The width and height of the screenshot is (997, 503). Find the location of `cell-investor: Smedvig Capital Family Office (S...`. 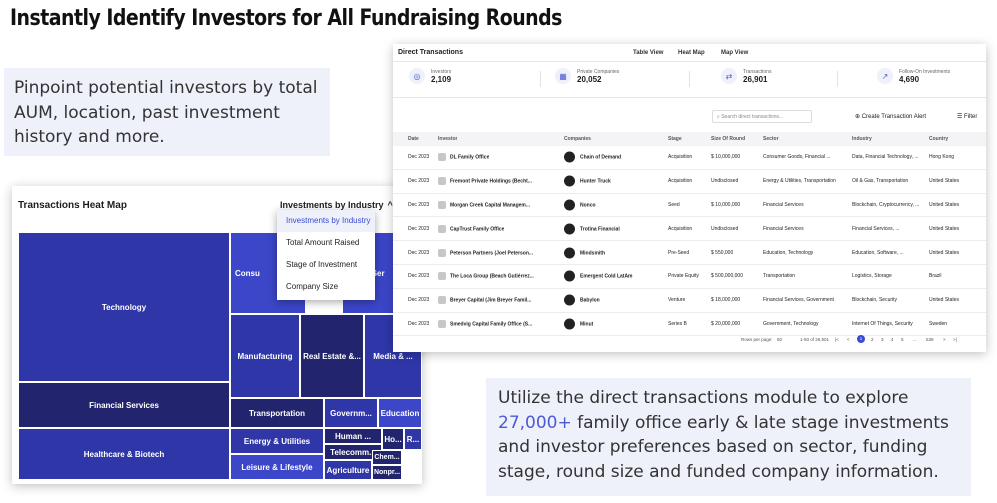

cell-investor: Smedvig Capital Family Office (S... is located at coordinates (485, 323).